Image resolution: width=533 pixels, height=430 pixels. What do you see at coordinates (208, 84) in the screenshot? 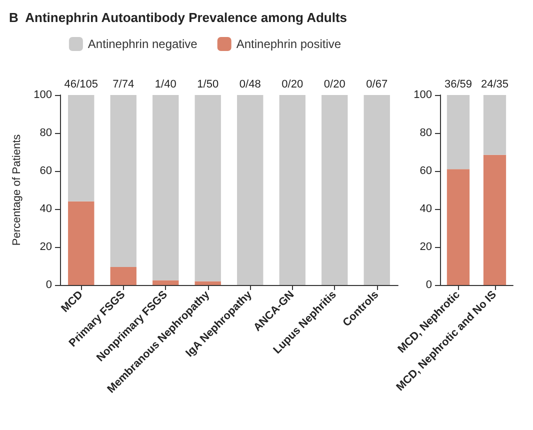
I see `total-label: 1/50` at bounding box center [208, 84].